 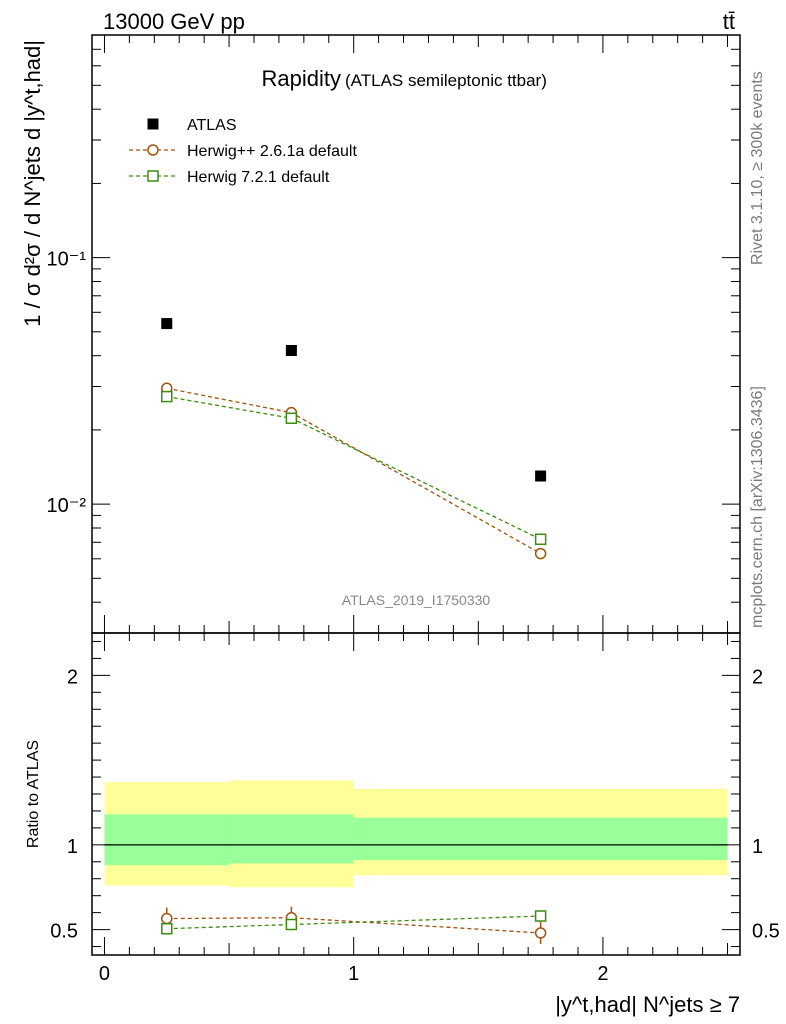 I want to click on main-ytick-label: 10⁻¹, so click(x=67, y=260).